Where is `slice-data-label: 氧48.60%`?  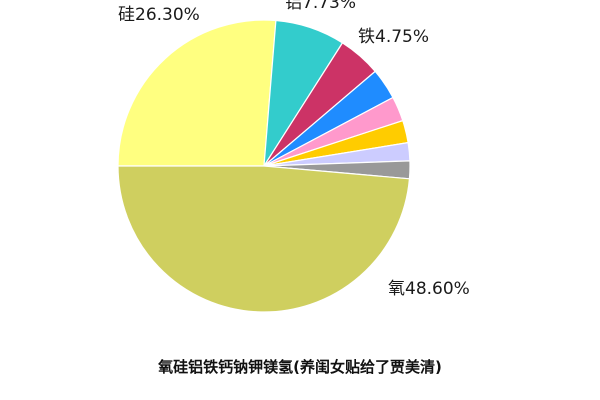 slice-data-label: 氧48.60% is located at coordinates (429, 289).